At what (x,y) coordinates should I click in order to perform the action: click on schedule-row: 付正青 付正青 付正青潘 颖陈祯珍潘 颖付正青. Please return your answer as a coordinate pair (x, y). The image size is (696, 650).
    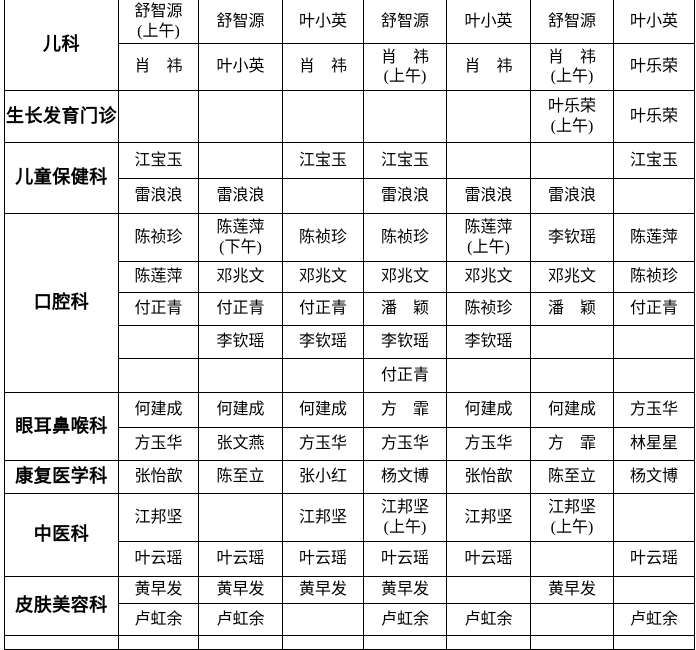
    Looking at the image, I should click on (350, 309).